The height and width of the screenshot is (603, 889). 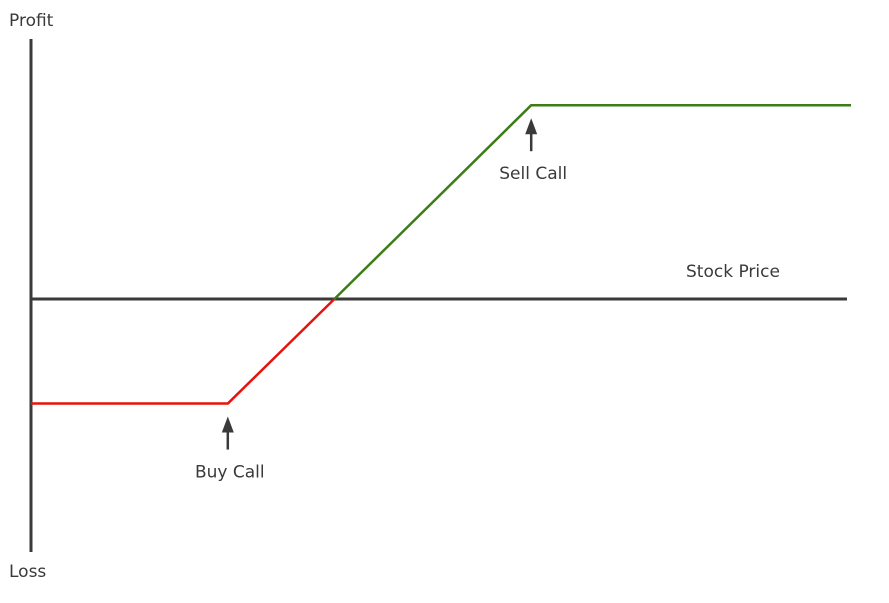 I want to click on y-axis-label-loss: Loss, so click(x=27, y=572).